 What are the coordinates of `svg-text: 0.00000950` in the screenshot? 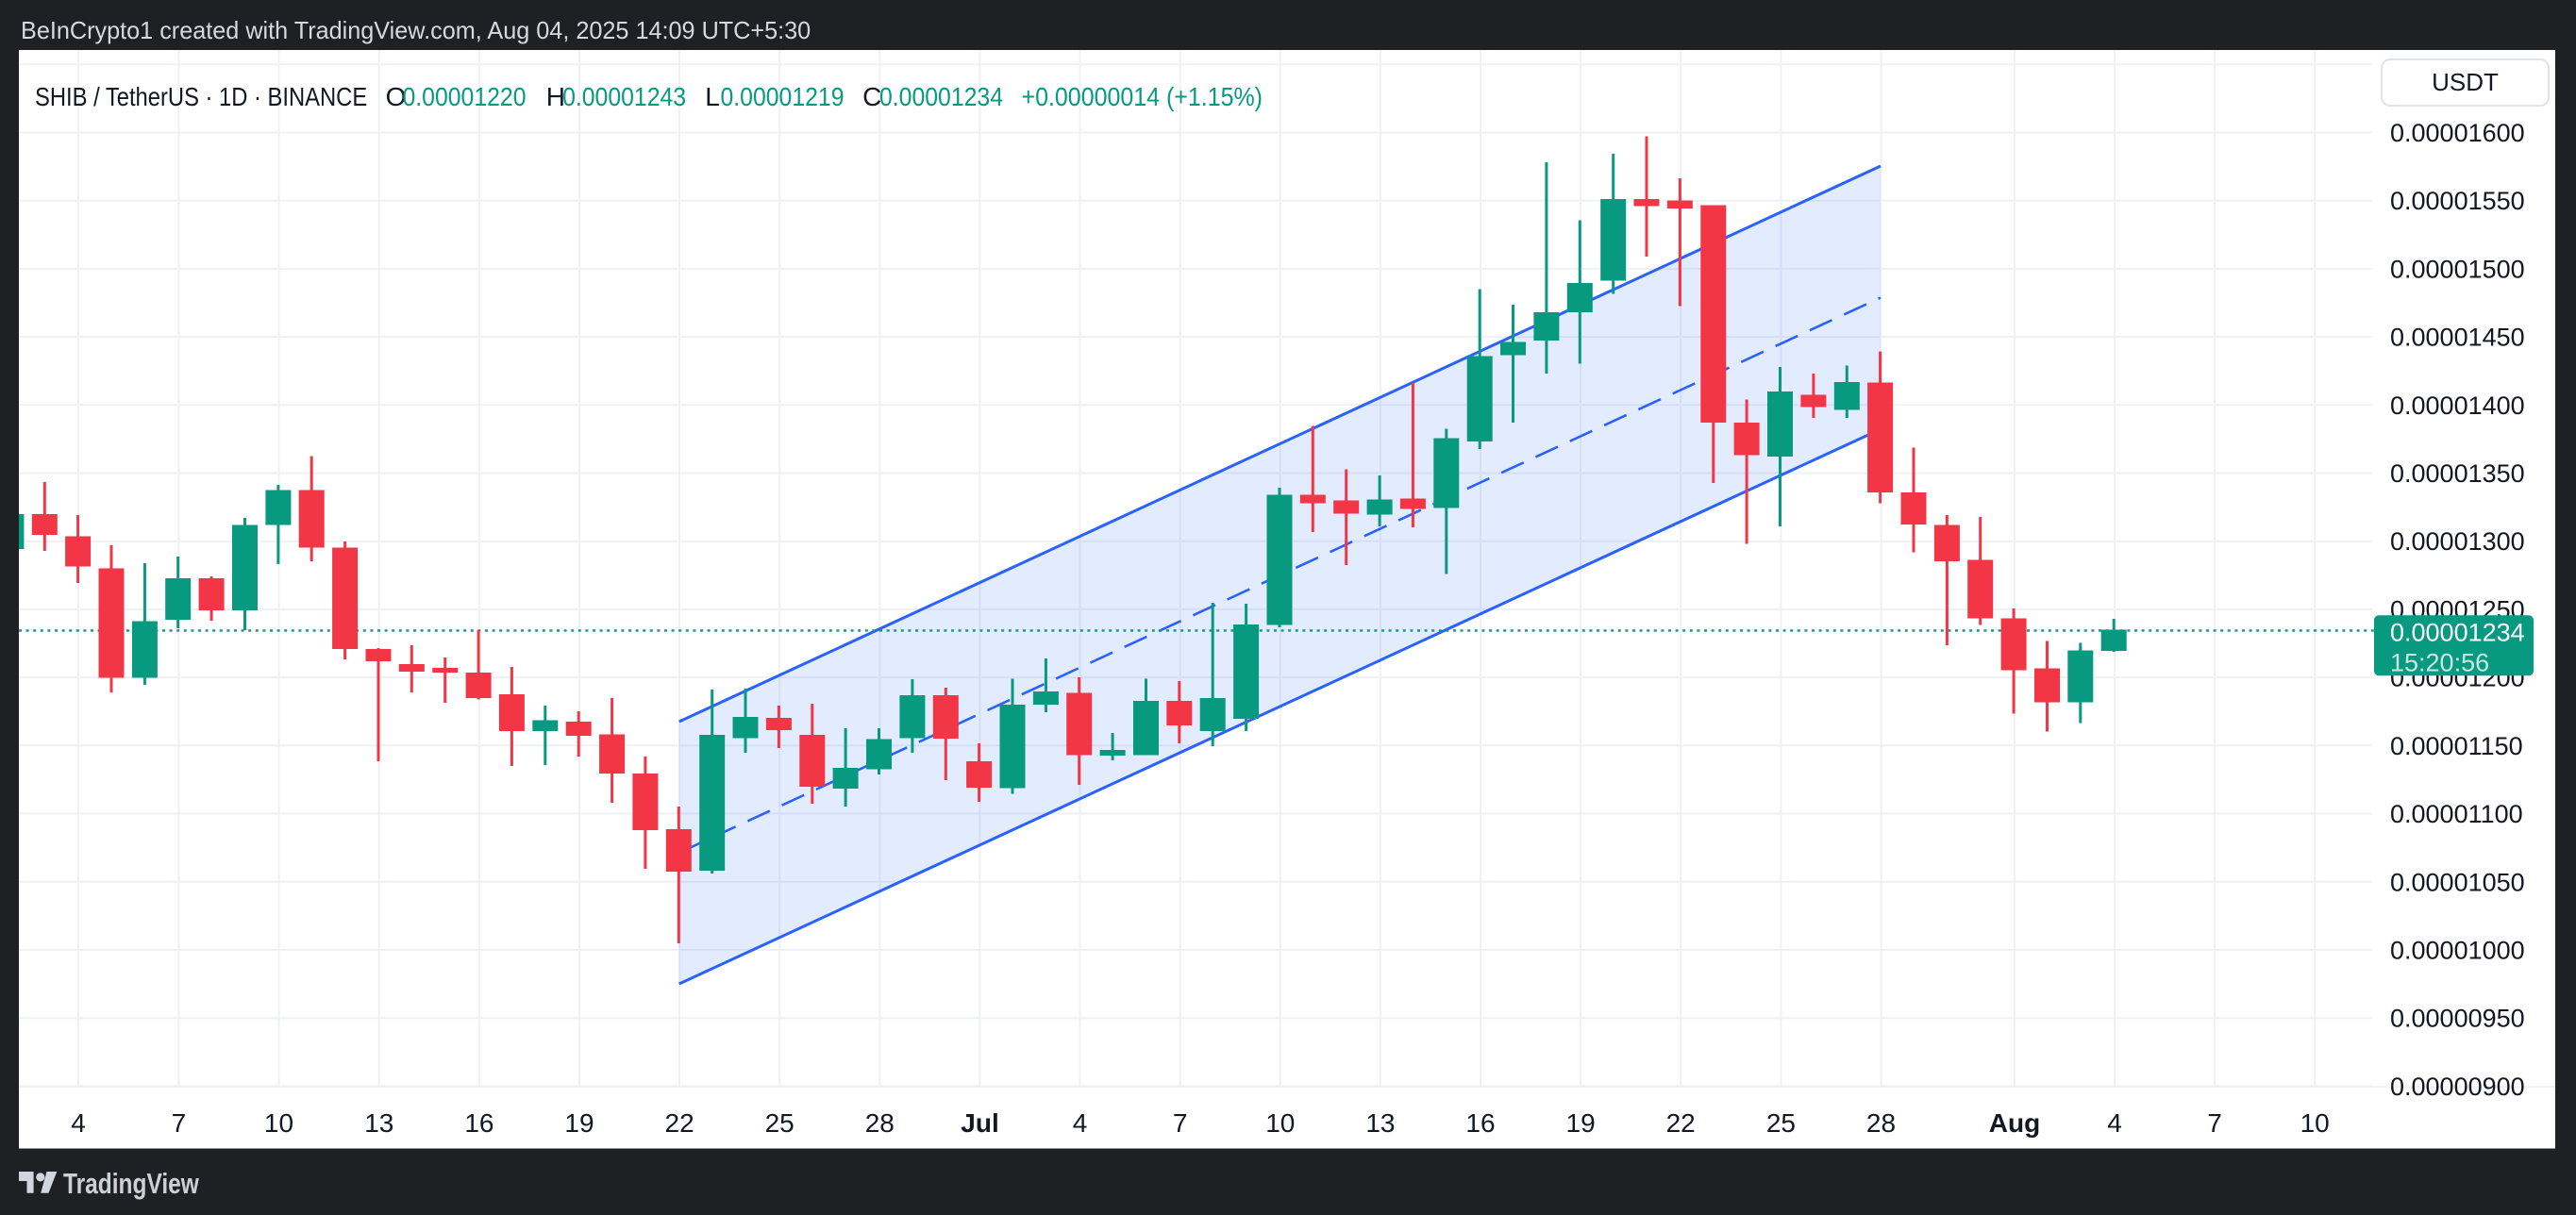 It's located at (2457, 1019).